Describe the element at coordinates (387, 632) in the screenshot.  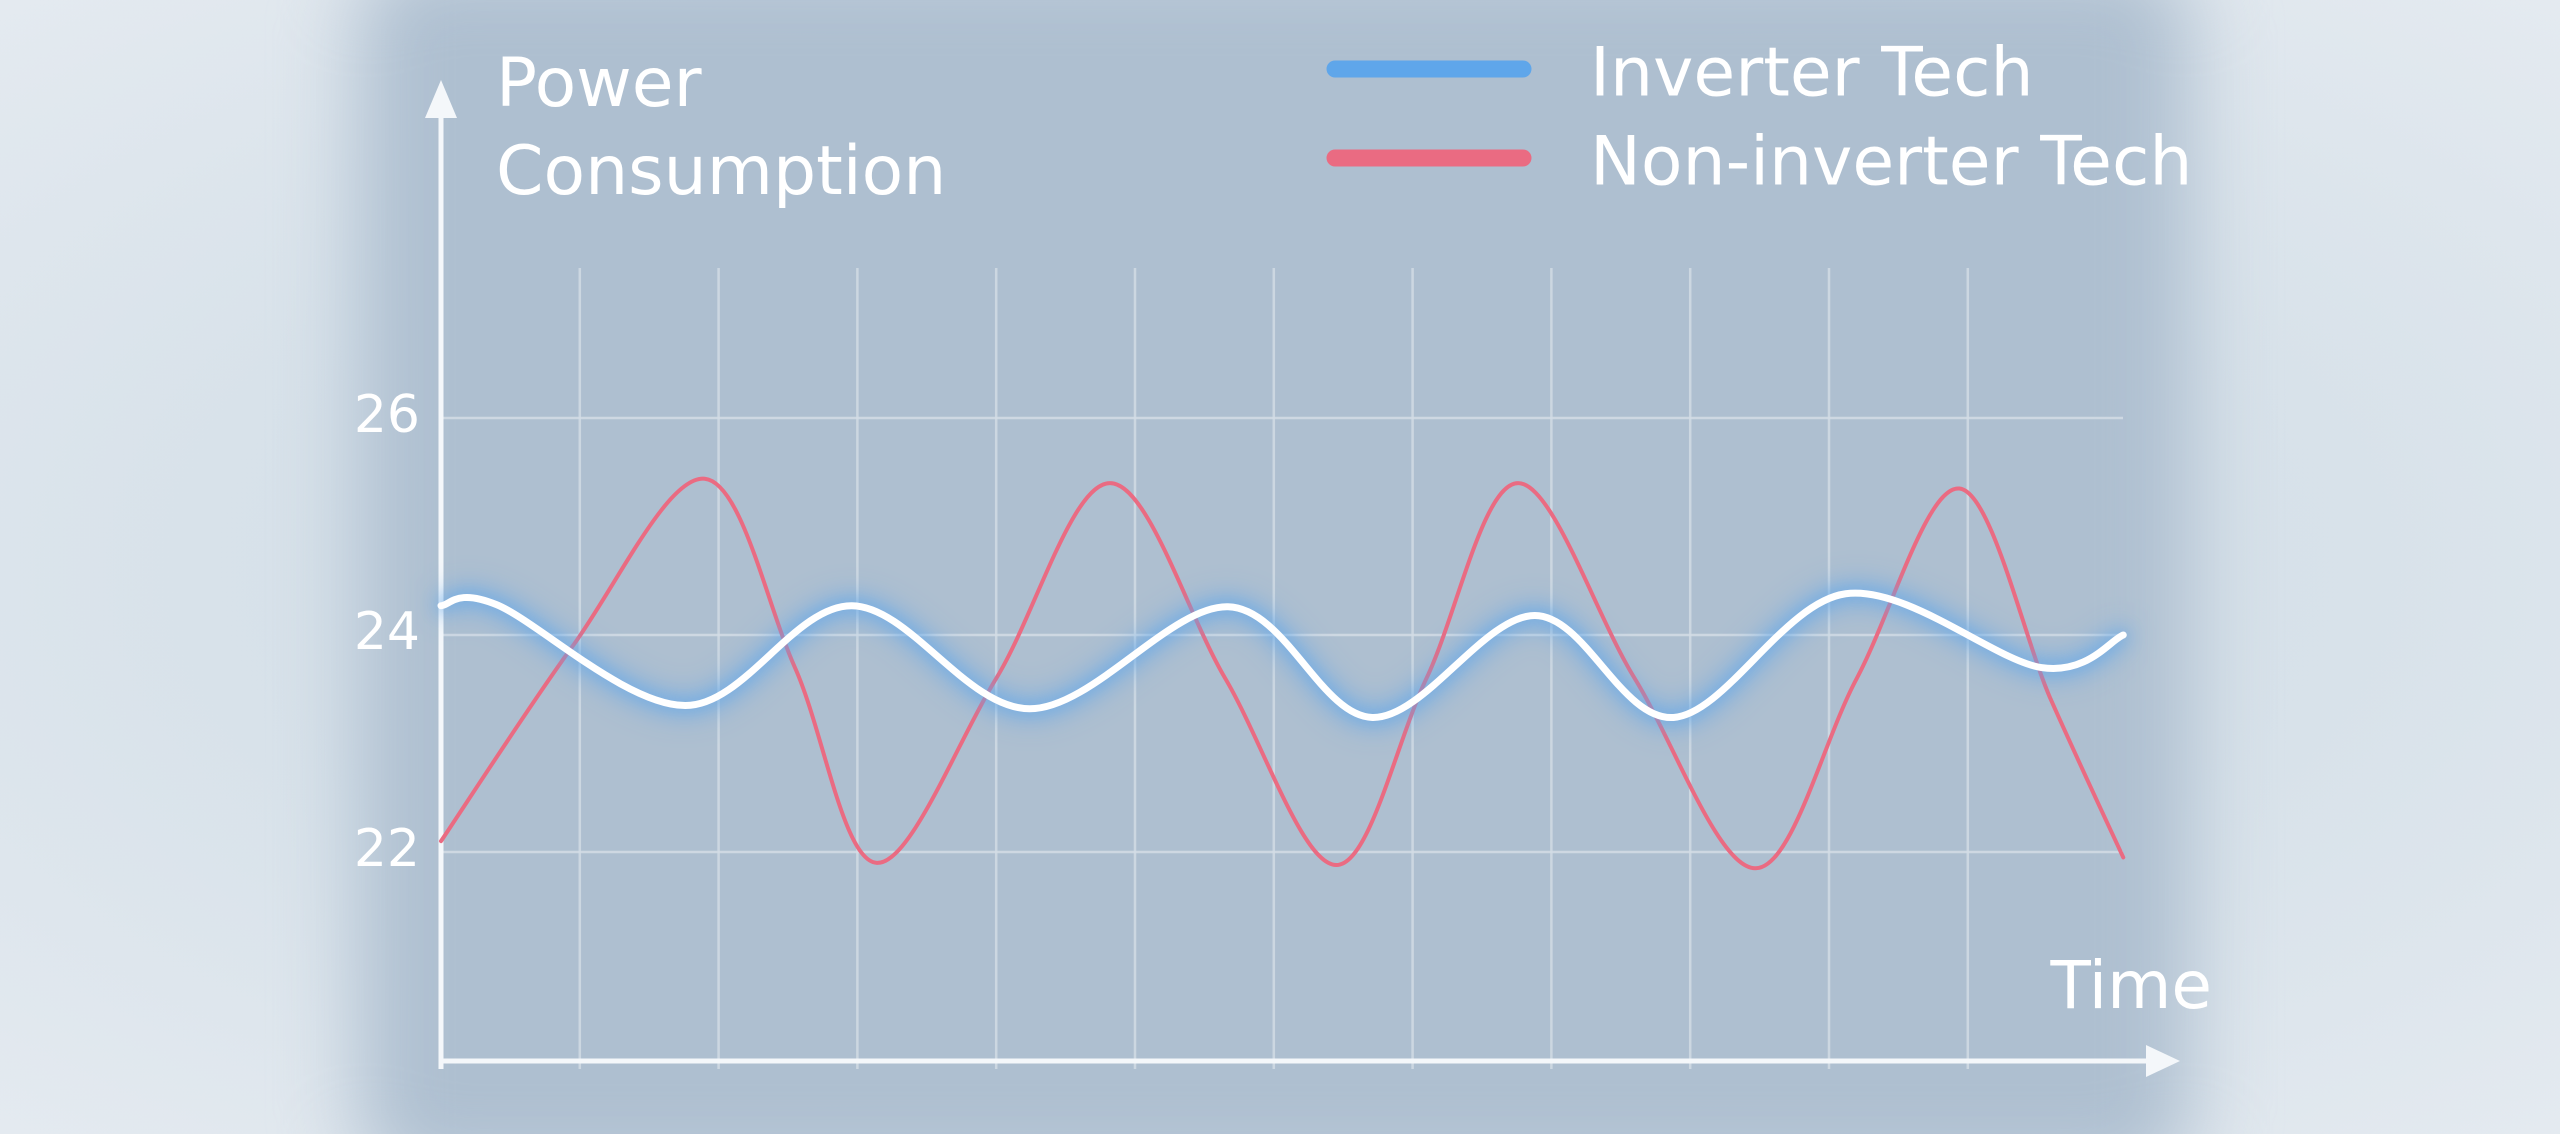
I see `y-tick-label: 24` at that location.